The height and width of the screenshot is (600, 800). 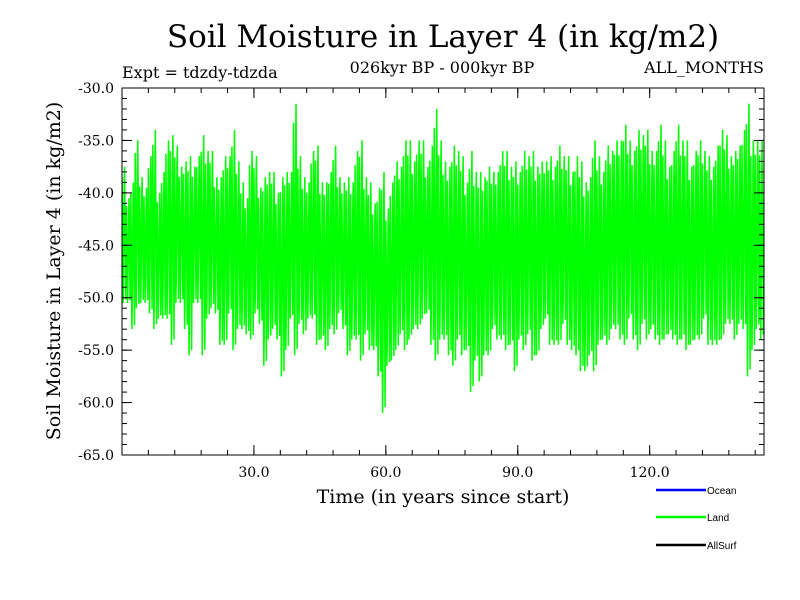 What do you see at coordinates (718, 518) in the screenshot?
I see `legend-label-land: Land` at bounding box center [718, 518].